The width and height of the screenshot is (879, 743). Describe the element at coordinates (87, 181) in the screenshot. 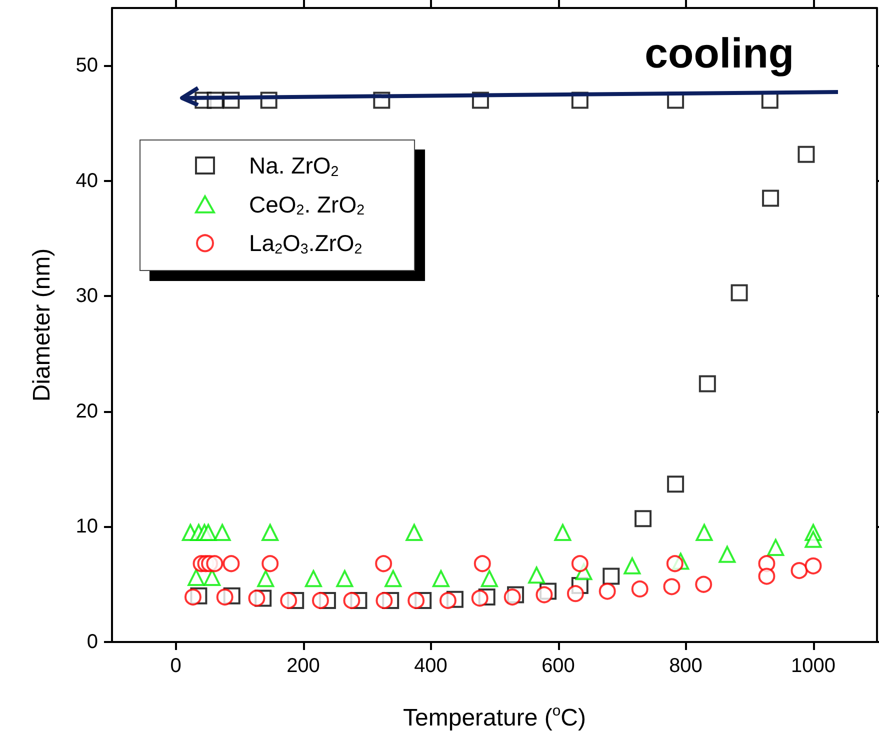

I see `y-tick-label: 40` at that location.